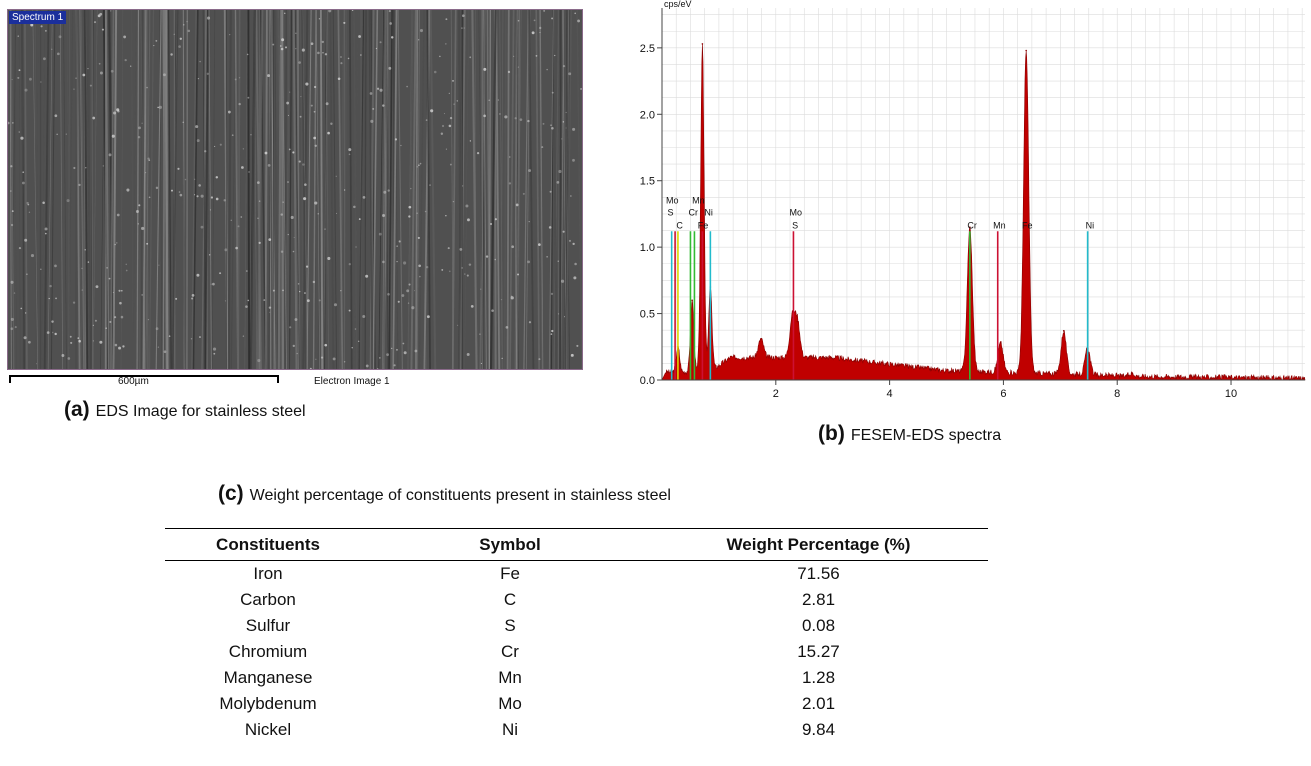  I want to click on caption-a-text: EDS Image for stainless steel, so click(200, 411).